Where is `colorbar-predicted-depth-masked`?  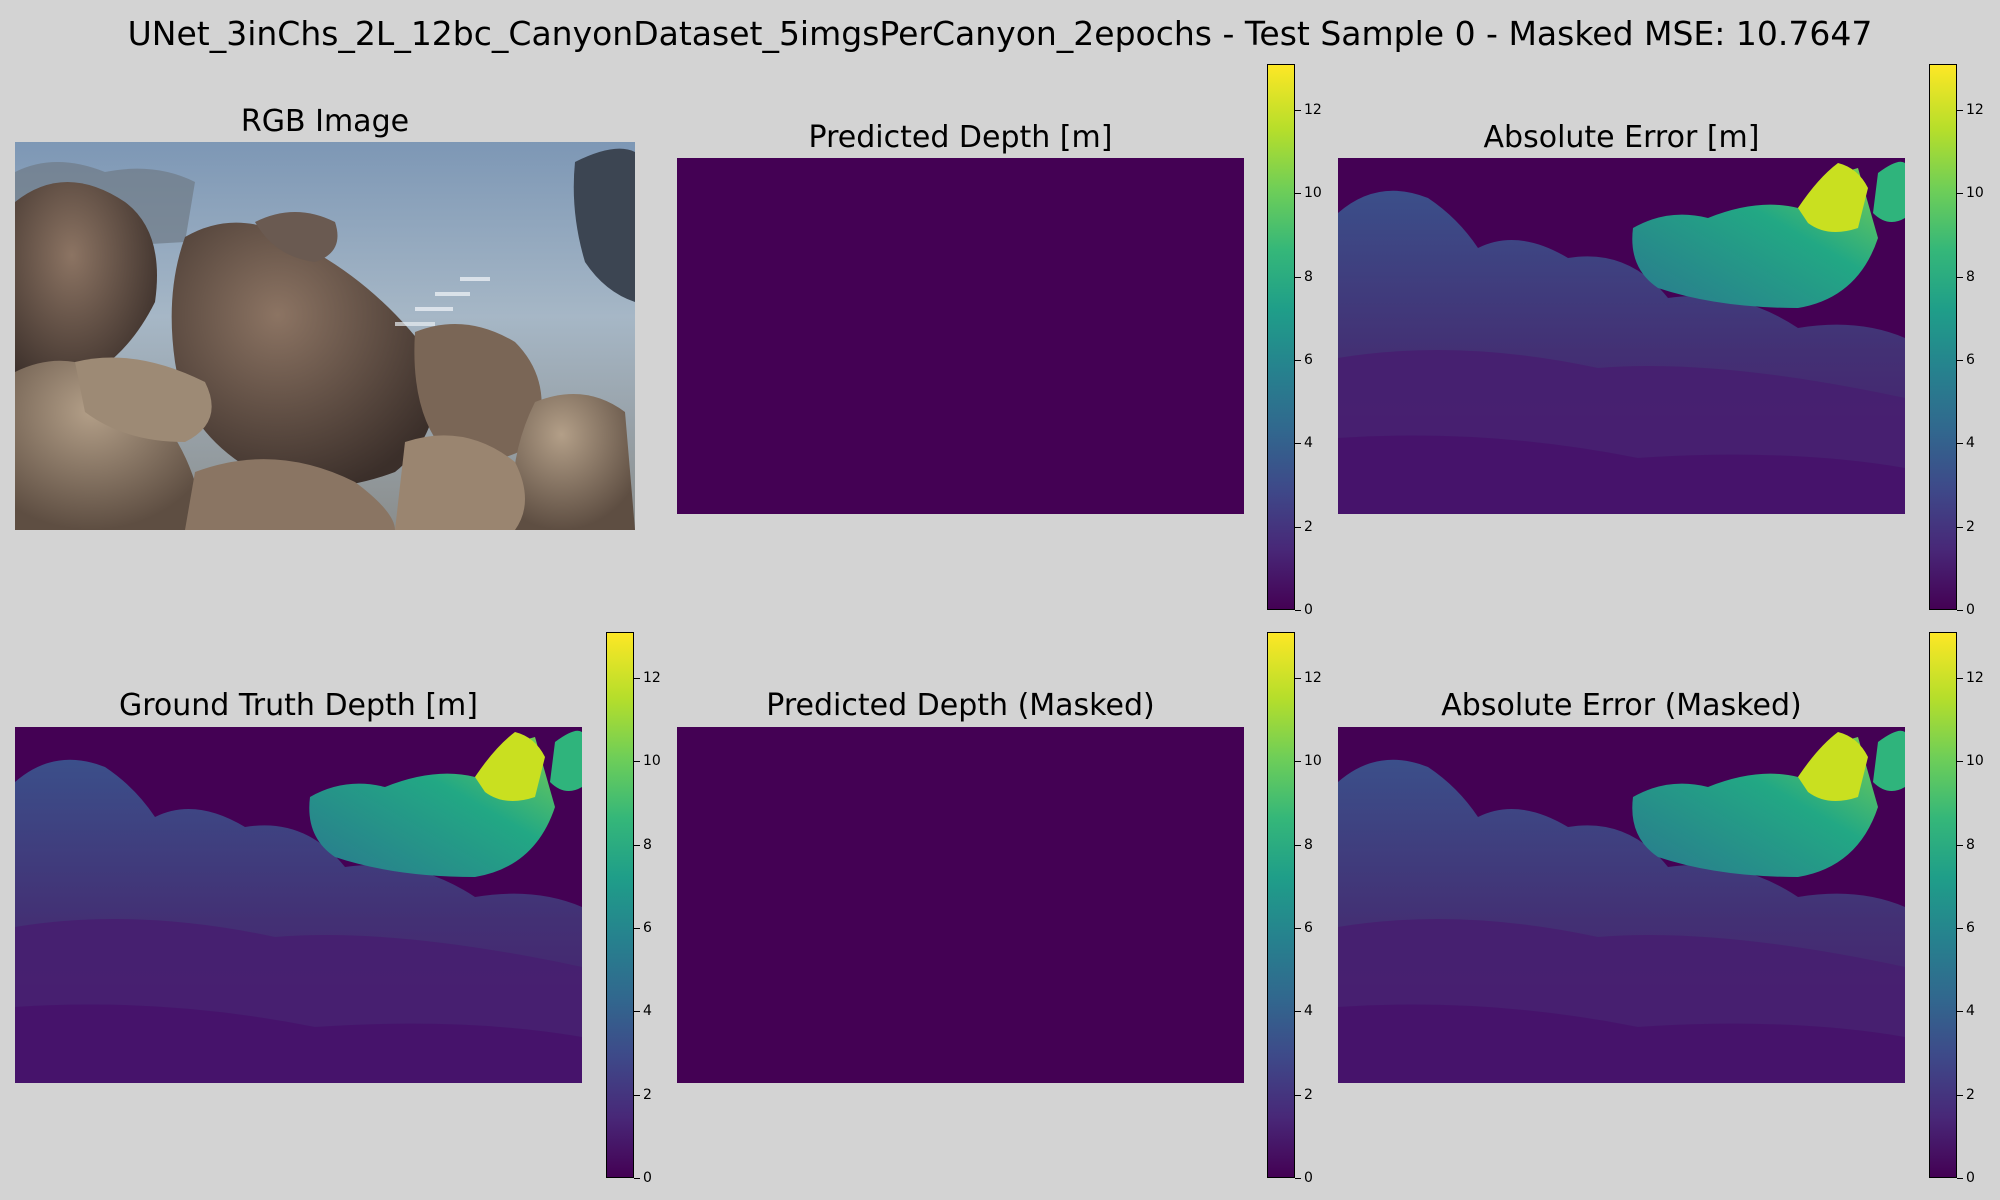 colorbar-predicted-depth-masked is located at coordinates (1281, 905).